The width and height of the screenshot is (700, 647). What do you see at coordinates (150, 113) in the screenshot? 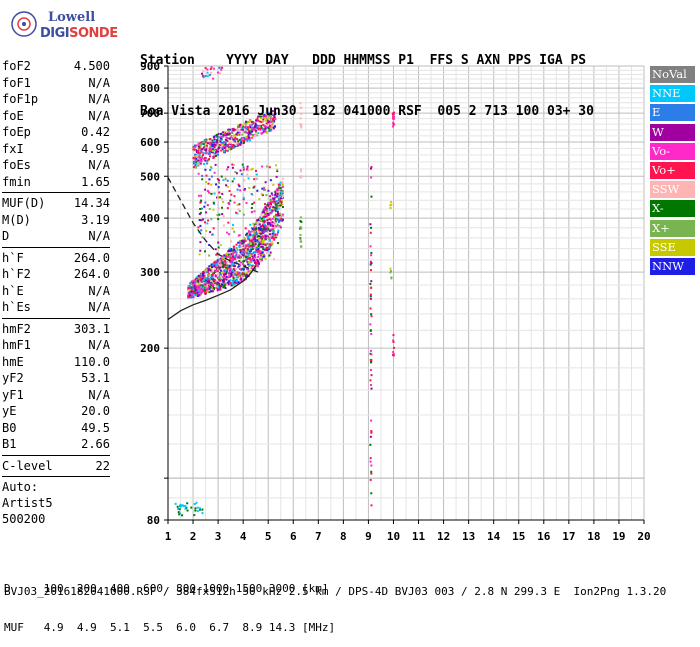
I see `y-tick-label: 700` at bounding box center [150, 113].